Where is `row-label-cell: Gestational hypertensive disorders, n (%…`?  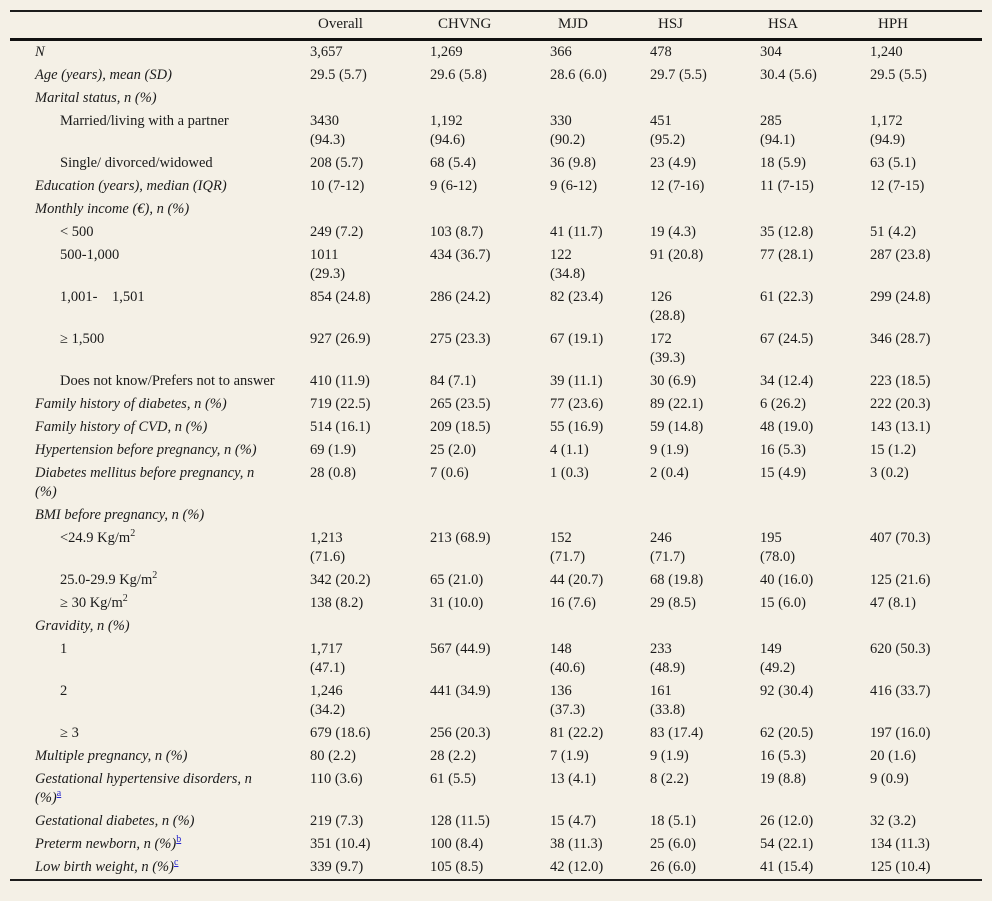 row-label-cell: Gestational hypertensive disorders, n (%… is located at coordinates (160, 789).